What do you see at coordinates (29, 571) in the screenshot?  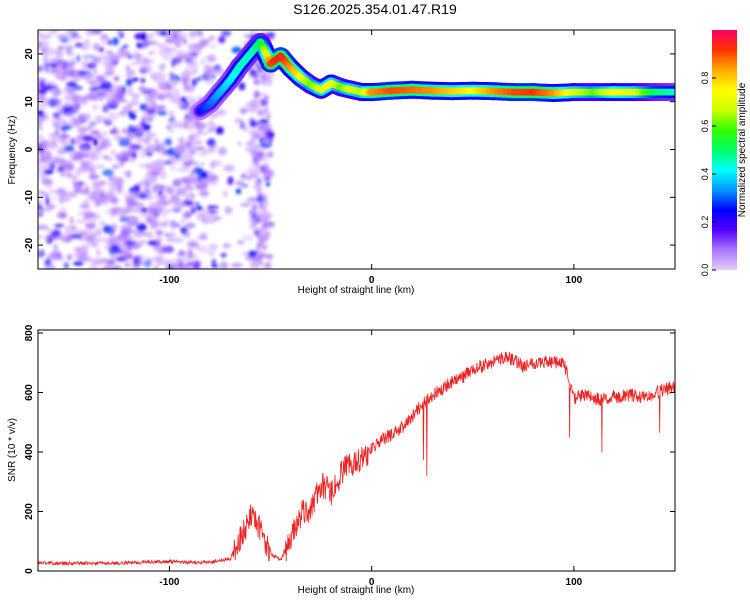 I see `y-tick-label: 0` at bounding box center [29, 571].